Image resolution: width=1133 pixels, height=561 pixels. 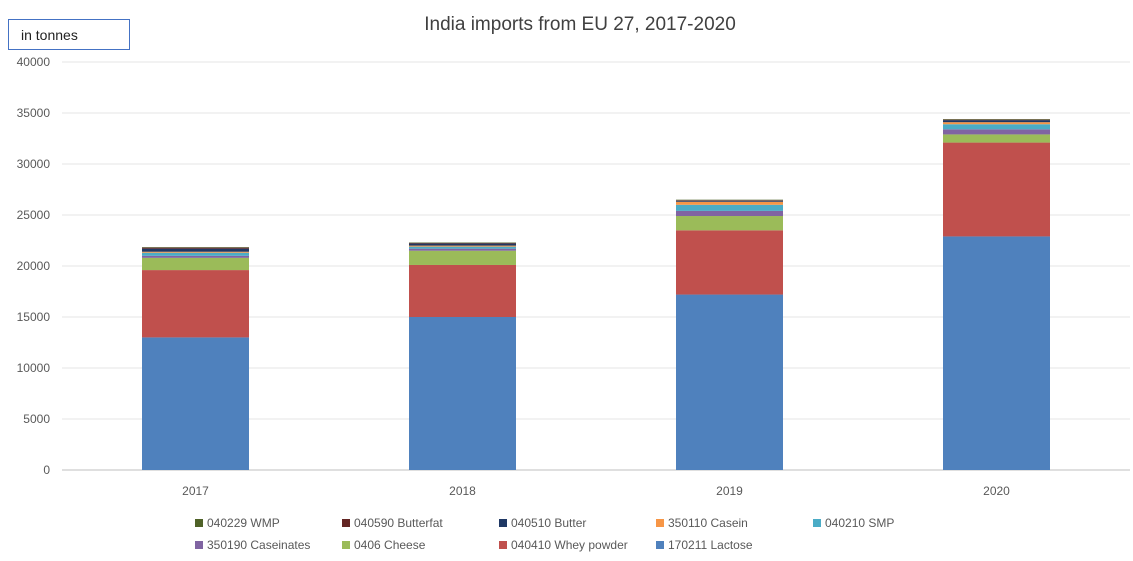 I want to click on y-tick-label: 0, so click(x=46, y=470).